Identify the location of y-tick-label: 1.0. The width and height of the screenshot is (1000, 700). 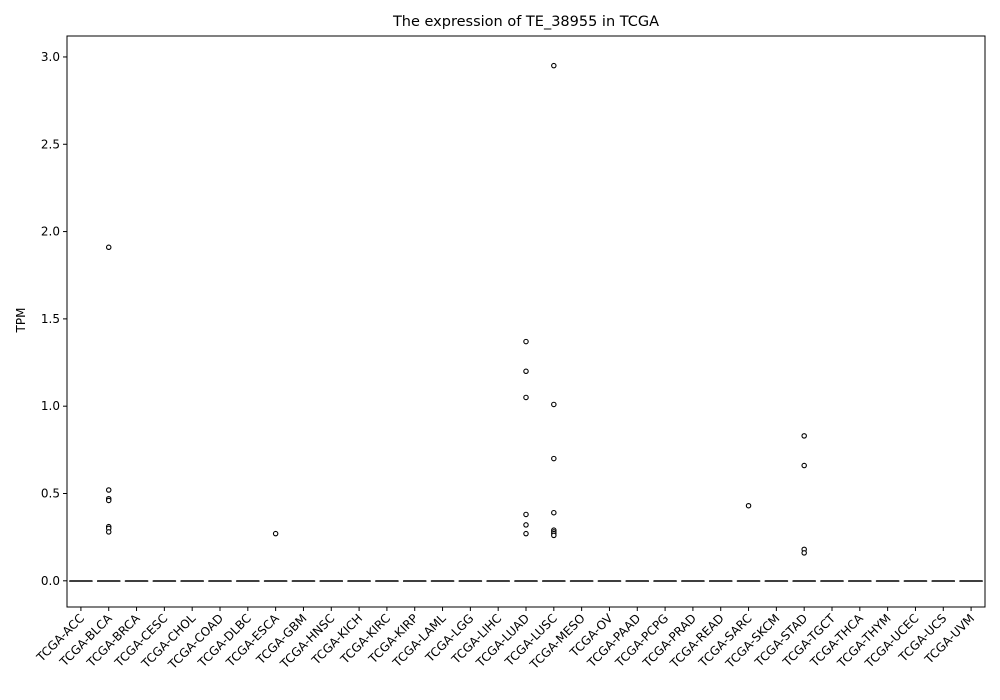
(50, 406).